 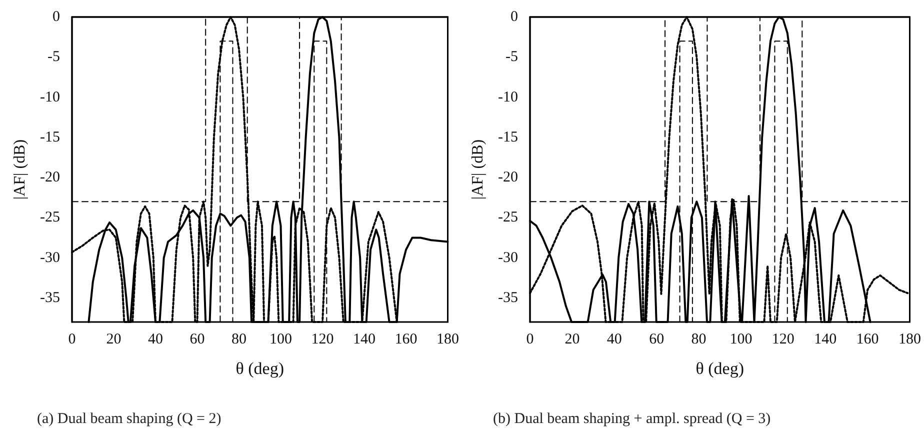 What do you see at coordinates (632, 419) in the screenshot?
I see `text: (b) Dual beam shaping + ampl. spread (Q = 3)` at bounding box center [632, 419].